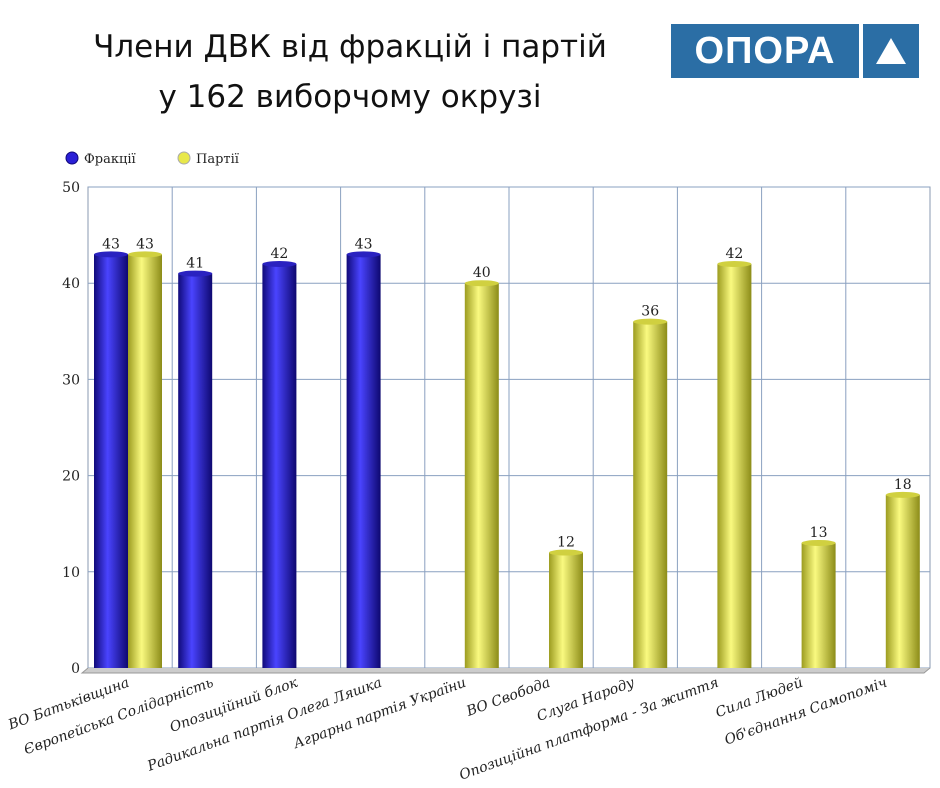 This screenshot has height=788, width=940. What do you see at coordinates (71, 477) in the screenshot?
I see `y-tick-label: 20` at bounding box center [71, 477].